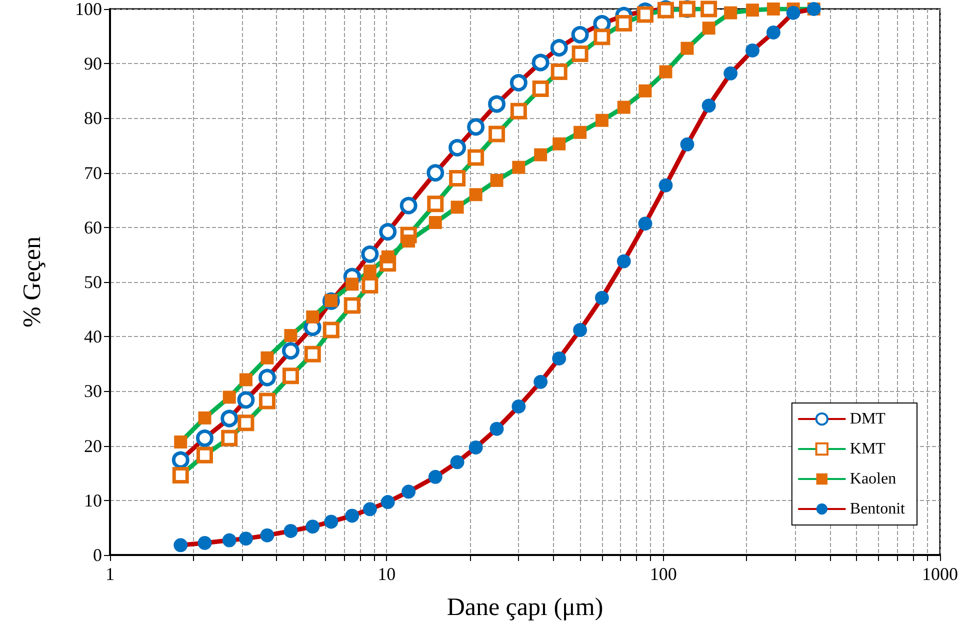 This screenshot has height=643, width=972. What do you see at coordinates (878, 509) in the screenshot?
I see `legend-label: Bentonit` at bounding box center [878, 509].